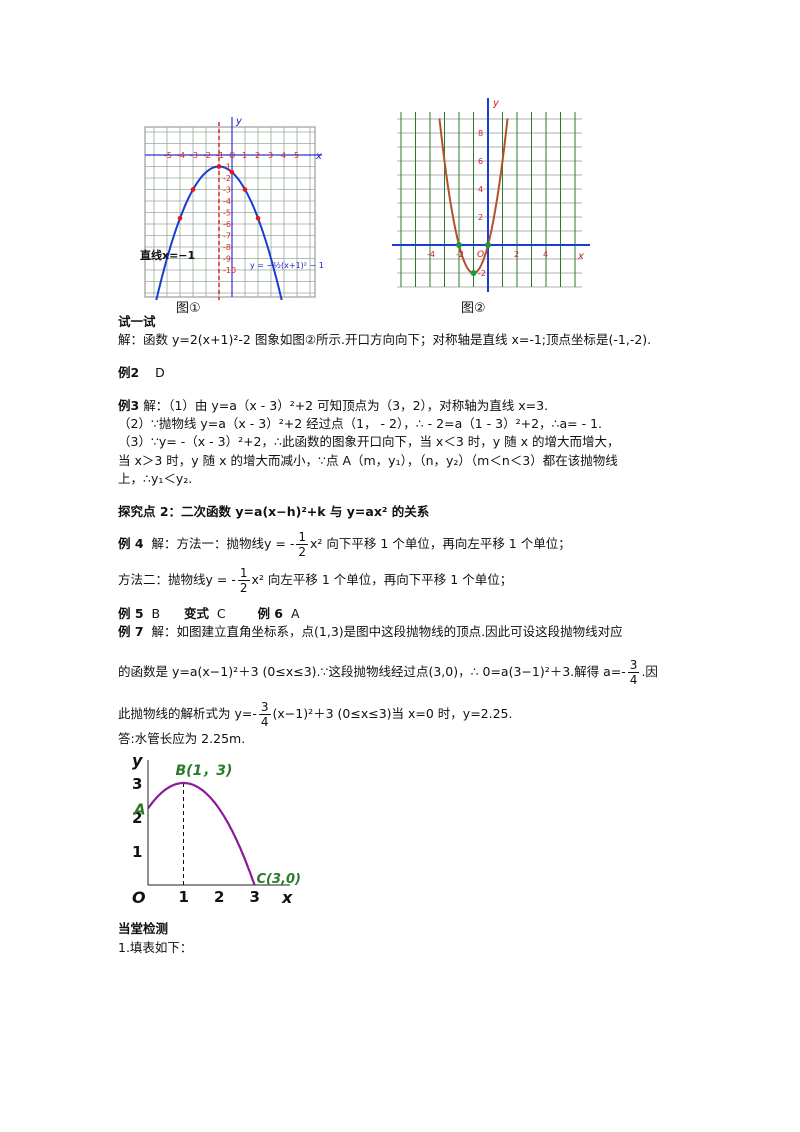 The width and height of the screenshot is (800, 1132). What do you see at coordinates (131, 543) in the screenshot?
I see `label: 例 4` at bounding box center [131, 543].